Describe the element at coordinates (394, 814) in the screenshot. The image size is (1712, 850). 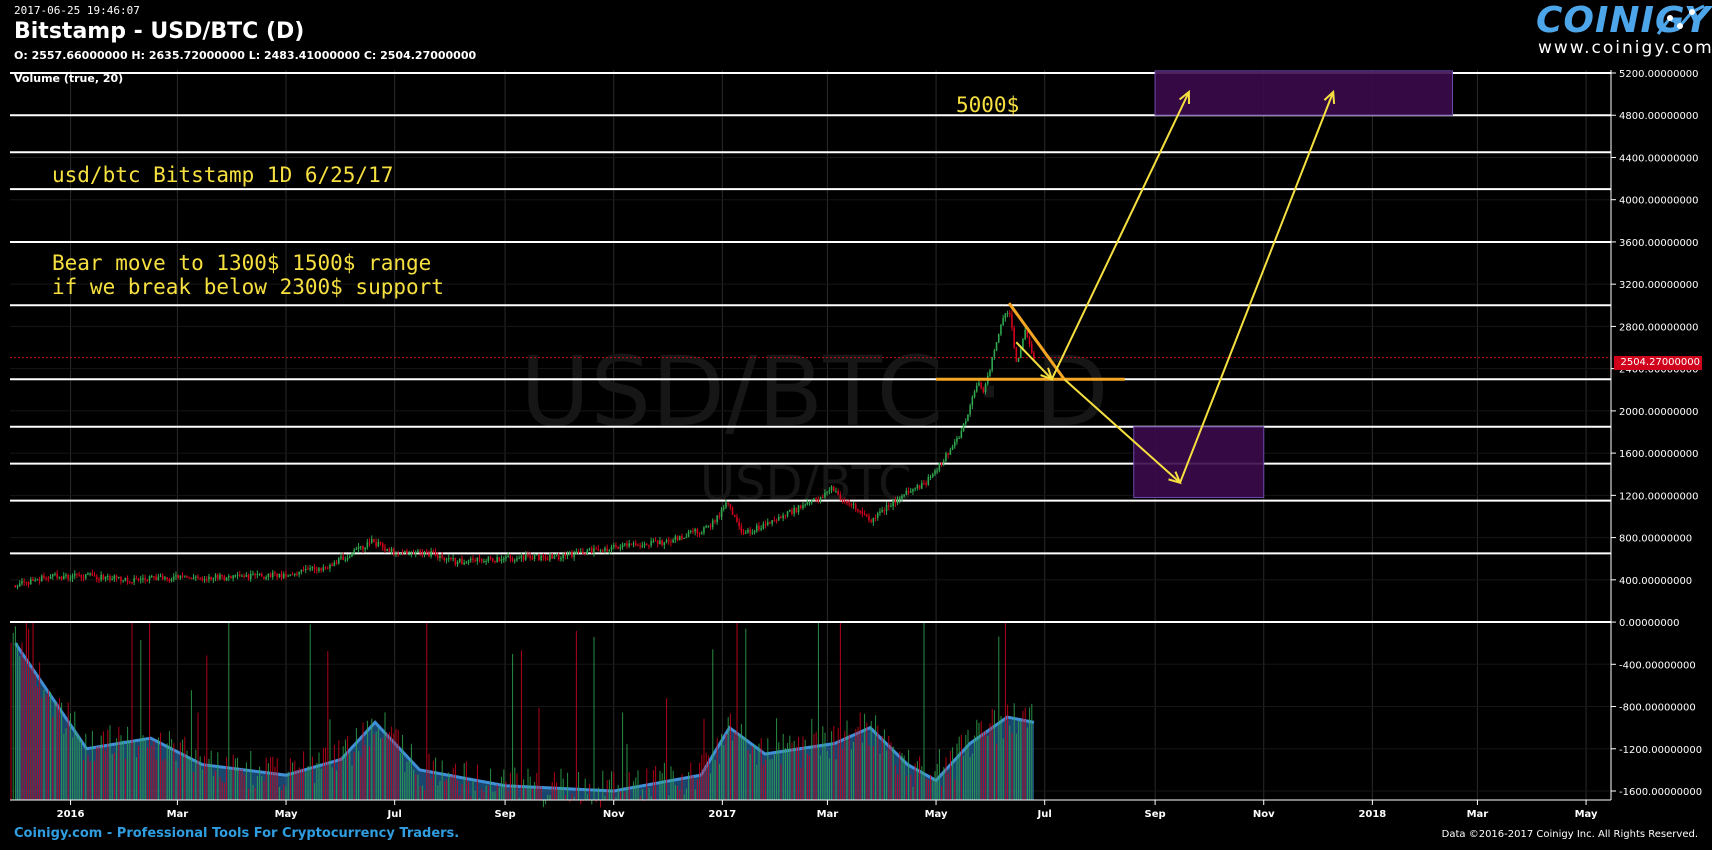
I see `x-tick-label: Jul` at that location.